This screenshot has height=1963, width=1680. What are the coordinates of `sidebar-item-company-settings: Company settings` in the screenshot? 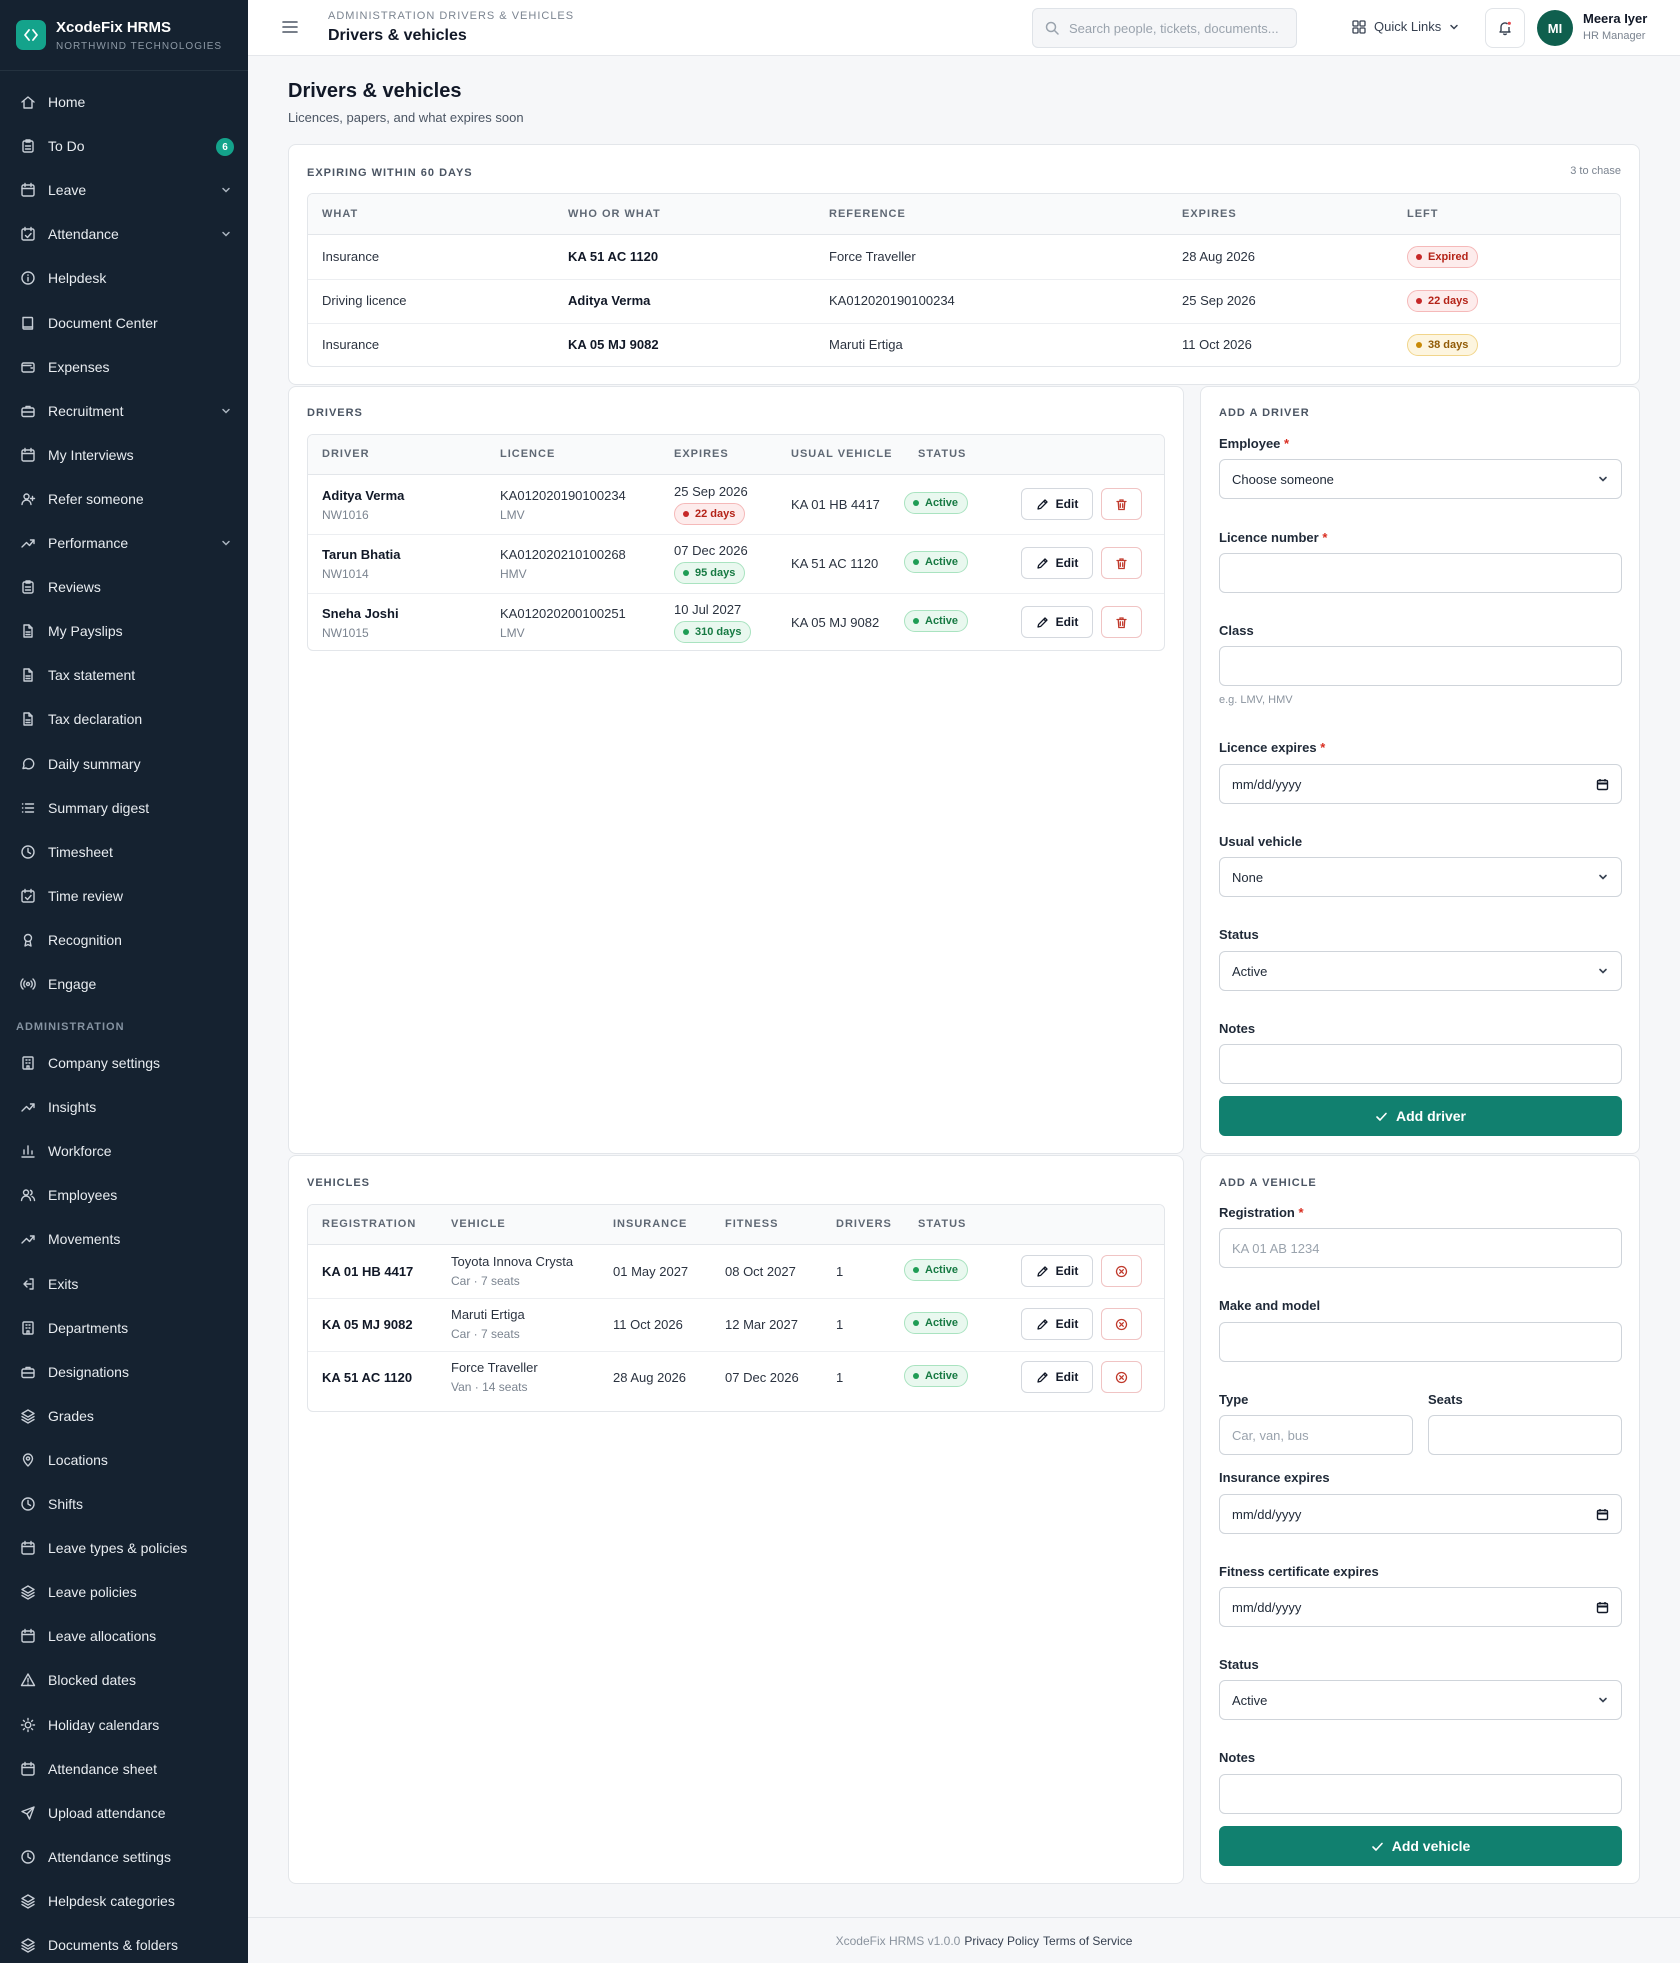 It's located at (124, 1063).